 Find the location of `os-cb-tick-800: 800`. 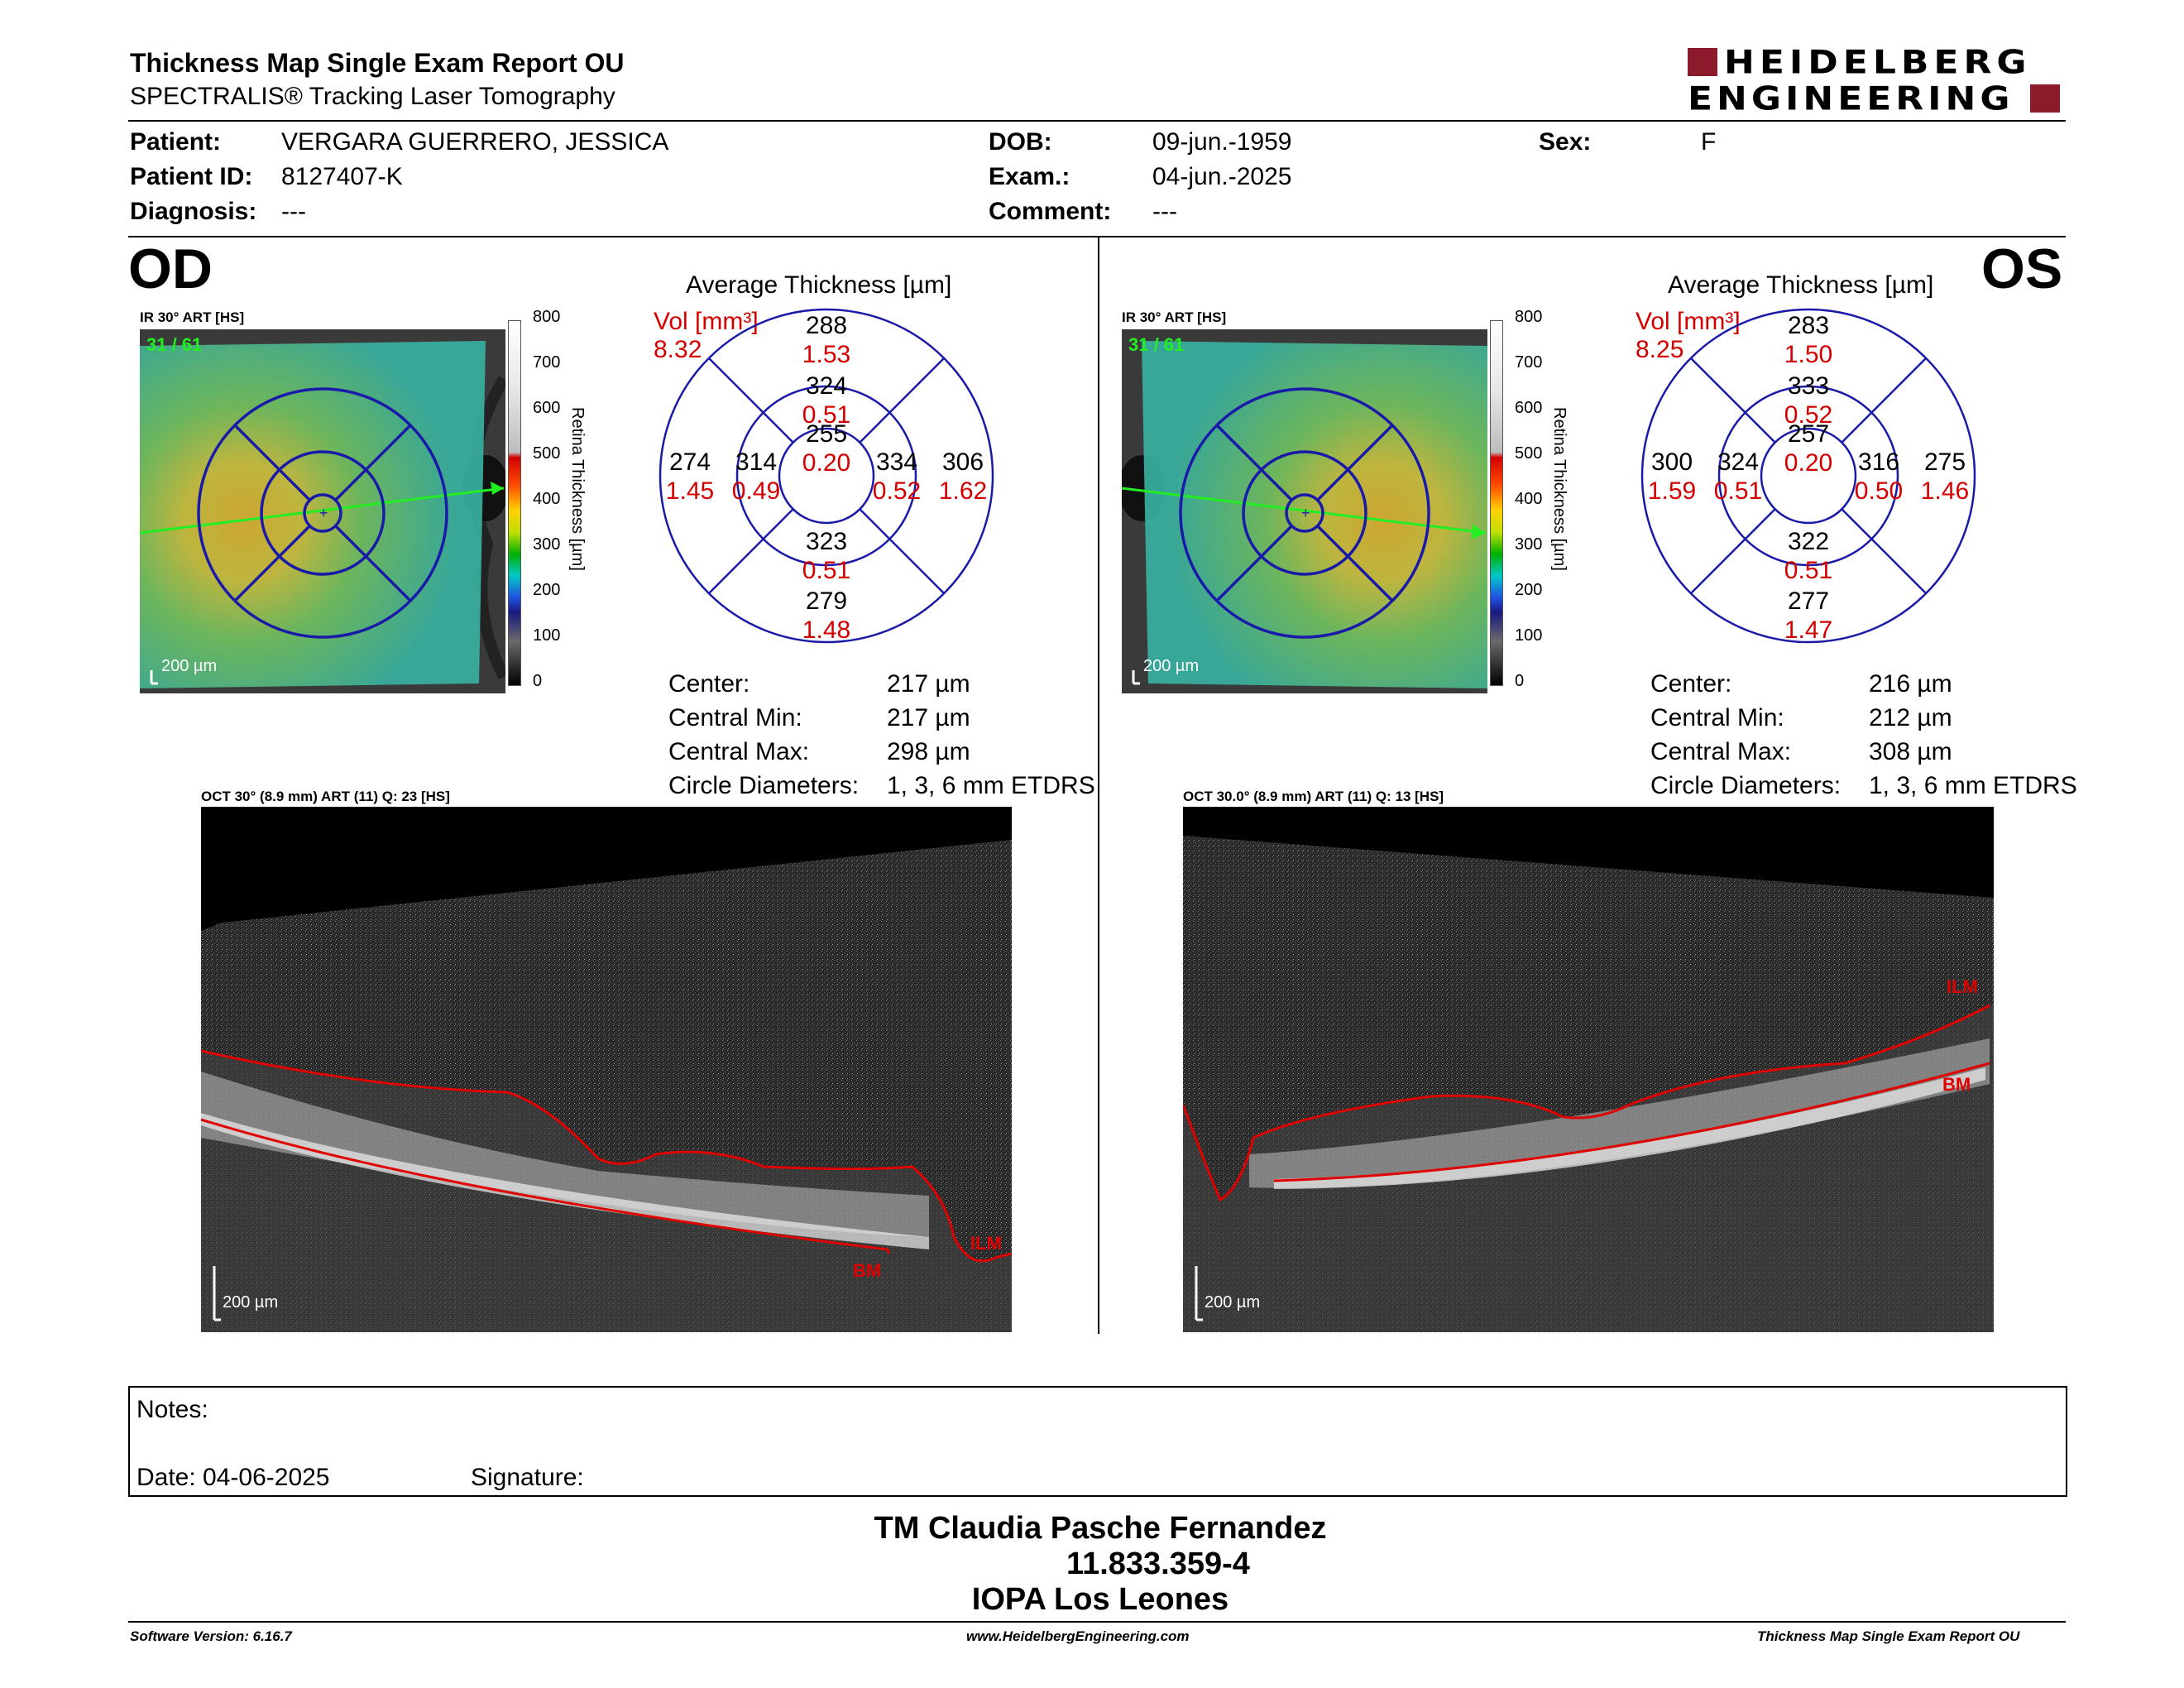

os-cb-tick-800: 800 is located at coordinates (1529, 317).